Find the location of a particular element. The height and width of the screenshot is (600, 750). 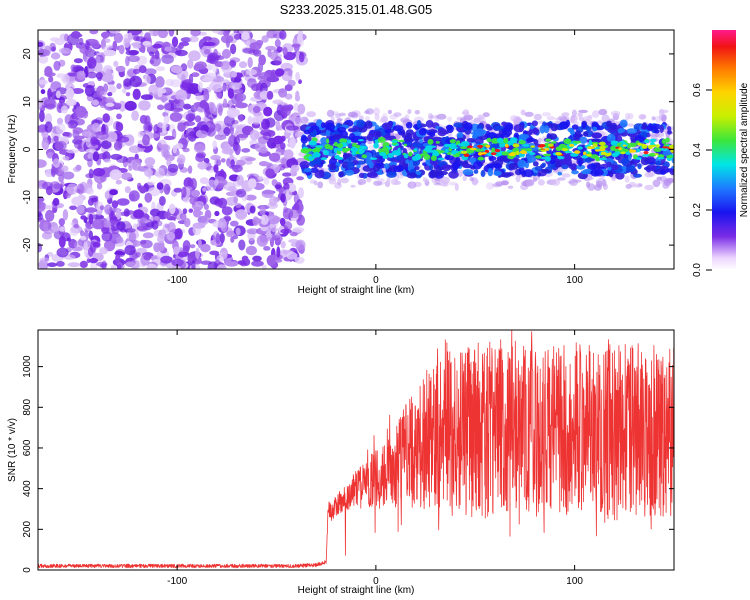

heatmap-y-tick-label: 20 is located at coordinates (27, 54).